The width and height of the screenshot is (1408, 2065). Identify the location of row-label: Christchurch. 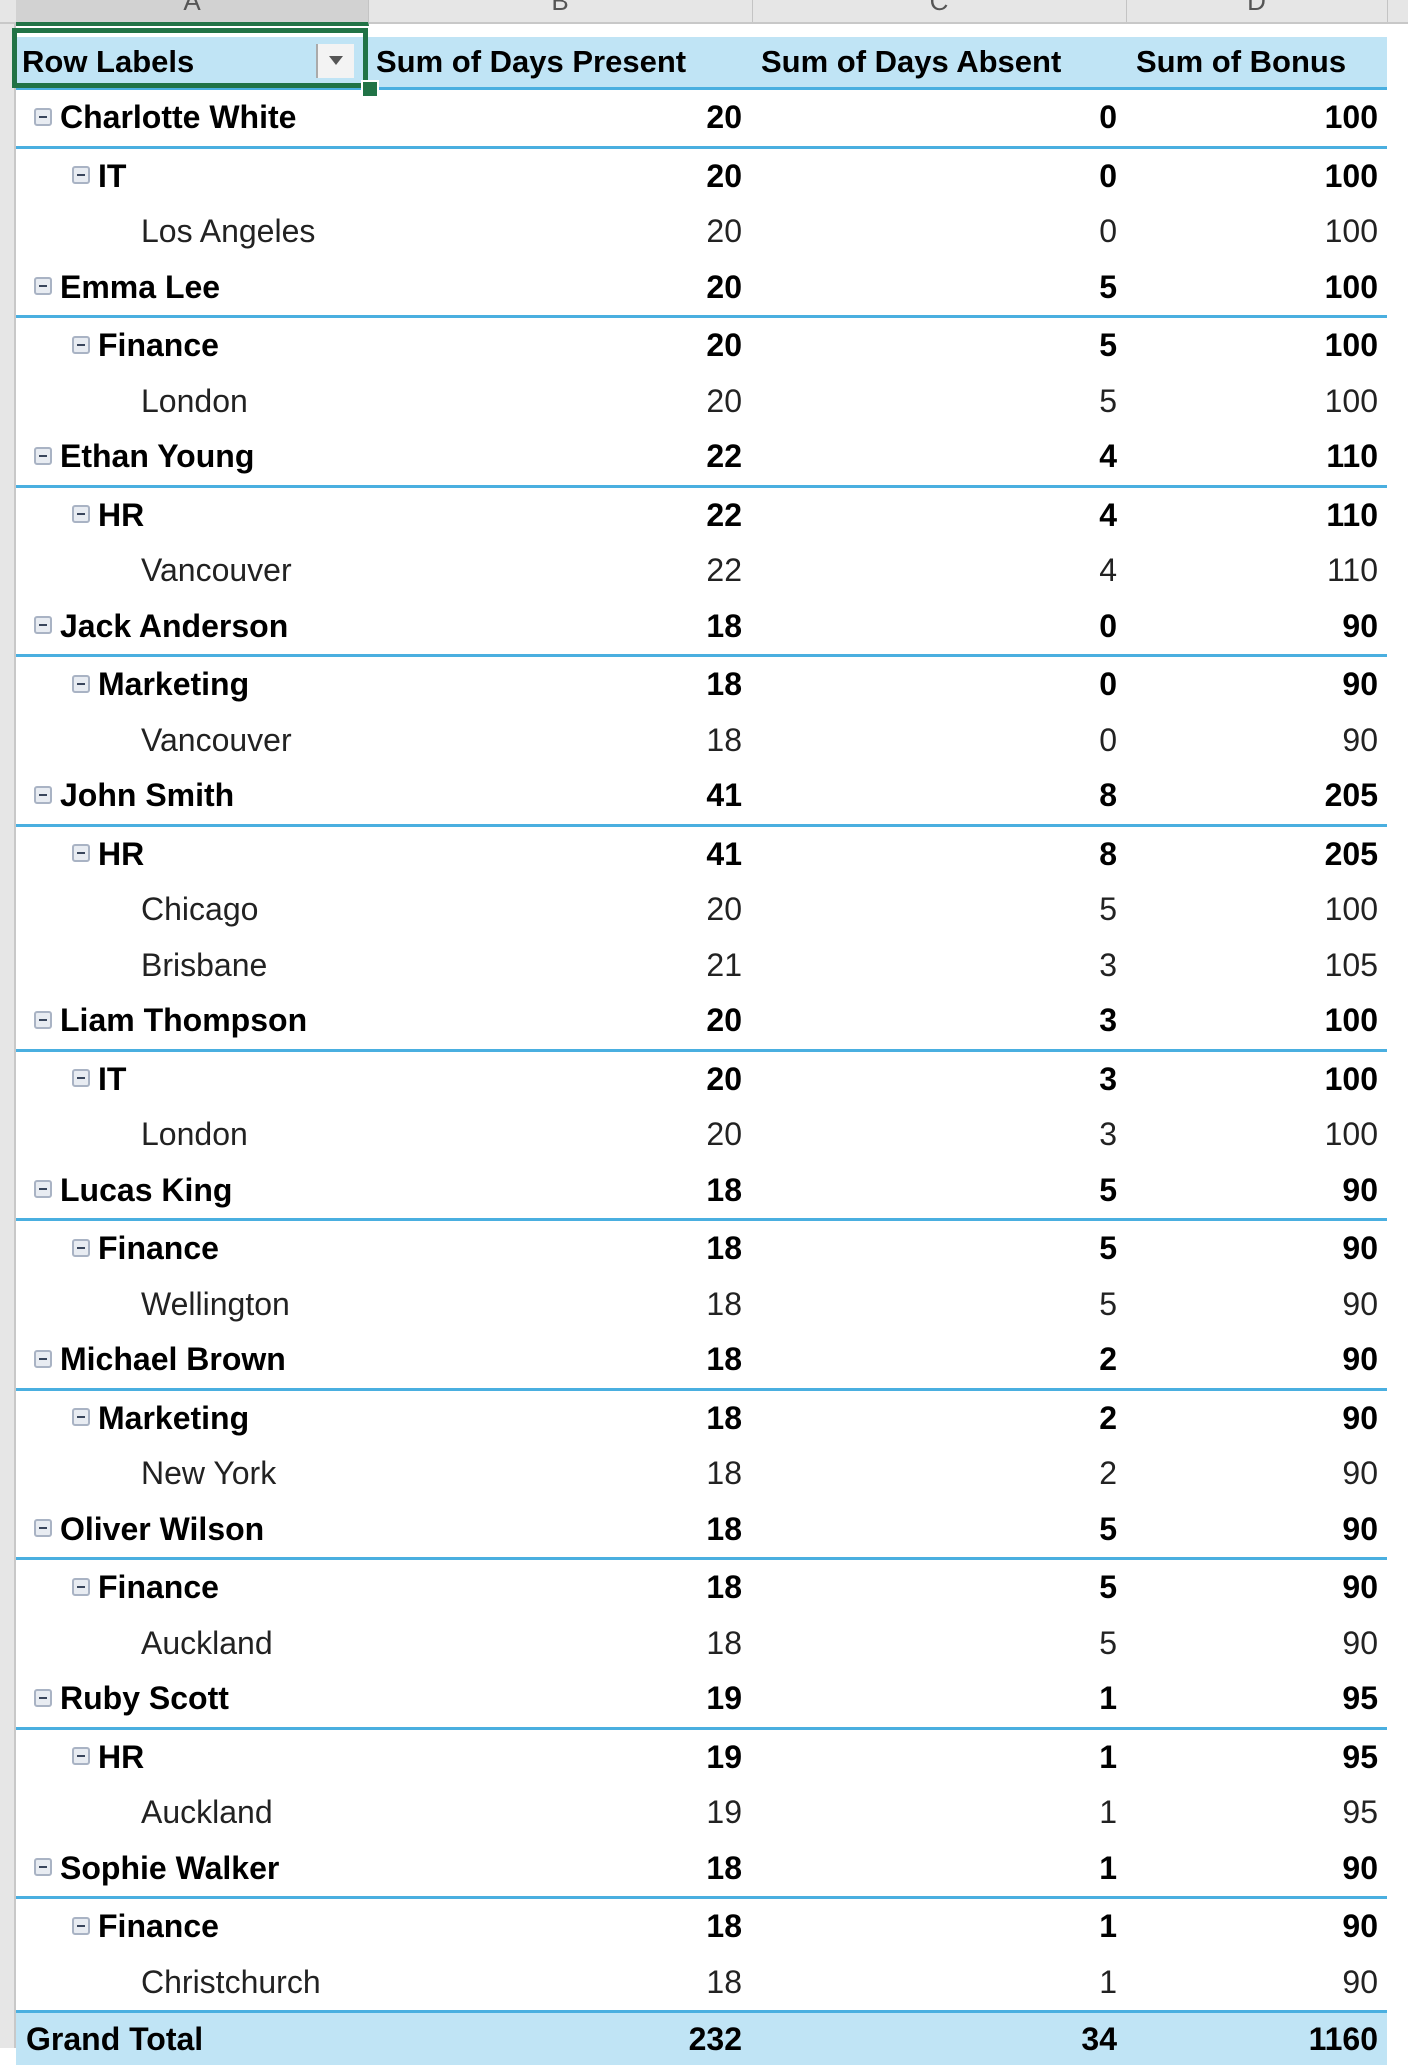
(231, 1983).